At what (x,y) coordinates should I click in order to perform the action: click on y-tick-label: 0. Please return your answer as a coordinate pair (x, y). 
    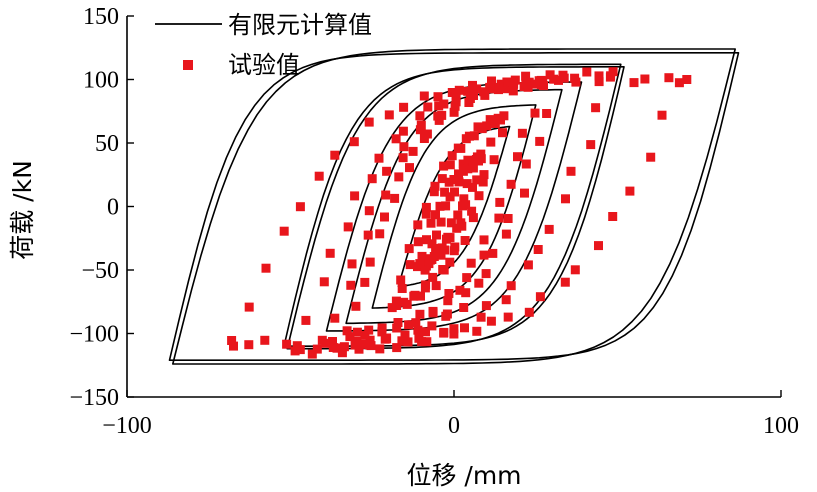
    Looking at the image, I should click on (113, 208).